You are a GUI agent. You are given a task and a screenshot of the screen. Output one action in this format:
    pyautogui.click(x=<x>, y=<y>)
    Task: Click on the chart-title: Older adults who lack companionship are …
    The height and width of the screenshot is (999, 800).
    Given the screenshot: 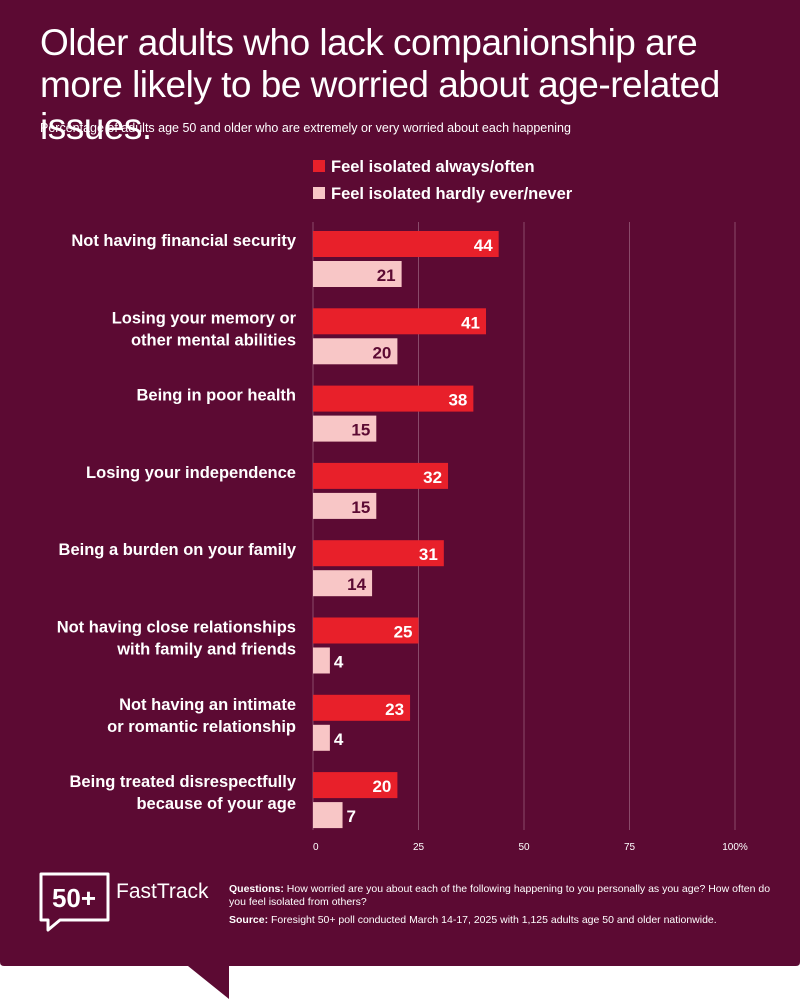 What is the action you would take?
    pyautogui.click(x=380, y=84)
    